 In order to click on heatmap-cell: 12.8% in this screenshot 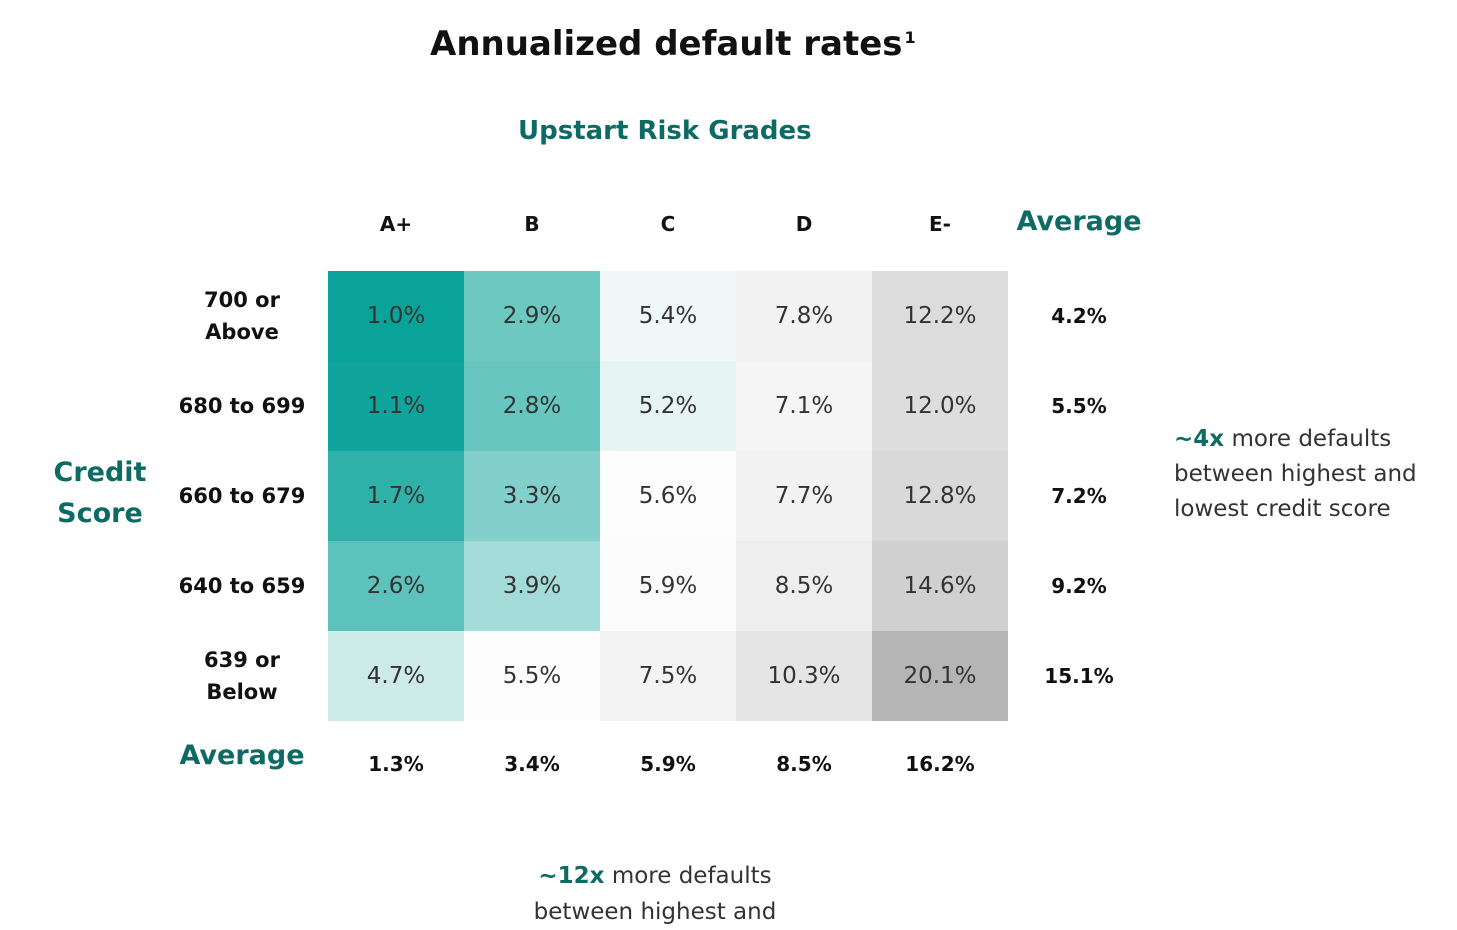, I will do `click(940, 496)`.